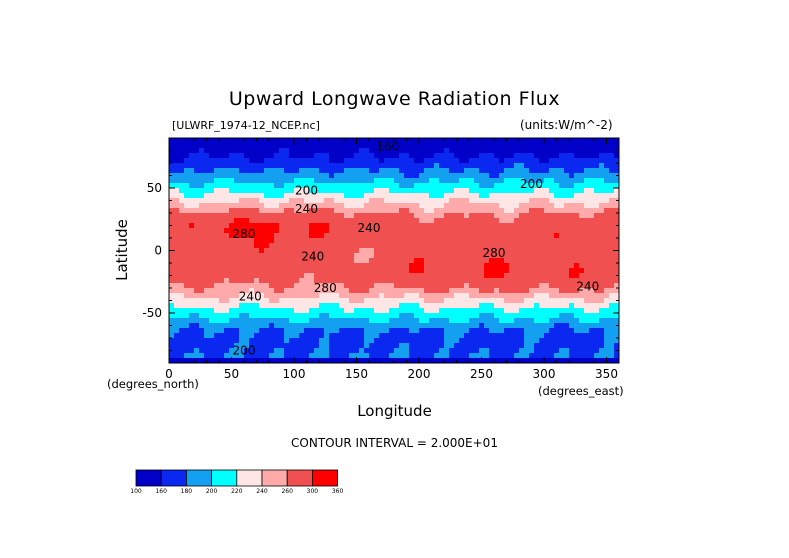 Image resolution: width=789 pixels, height=558 pixels. Describe the element at coordinates (158, 251) in the screenshot. I see `y-tick-label: 0` at that location.